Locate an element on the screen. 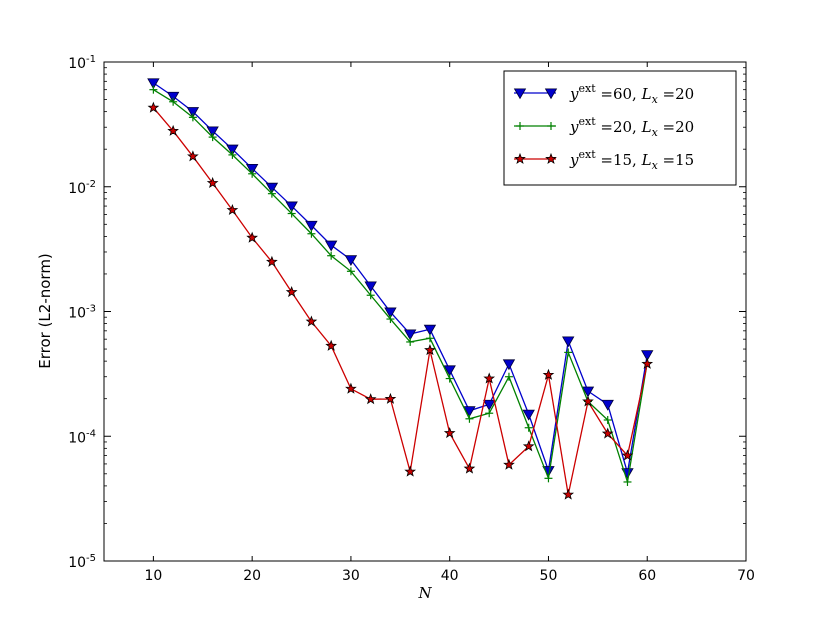 The height and width of the screenshot is (628, 830). x-tick-label: 70 is located at coordinates (746, 576).